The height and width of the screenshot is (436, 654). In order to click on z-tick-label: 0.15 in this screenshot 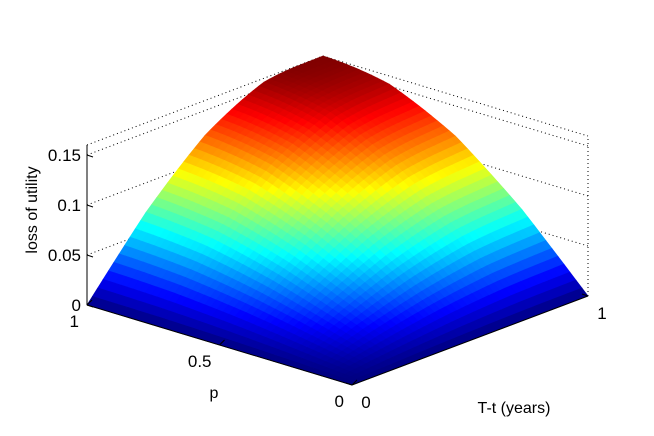, I will do `click(64, 155)`.